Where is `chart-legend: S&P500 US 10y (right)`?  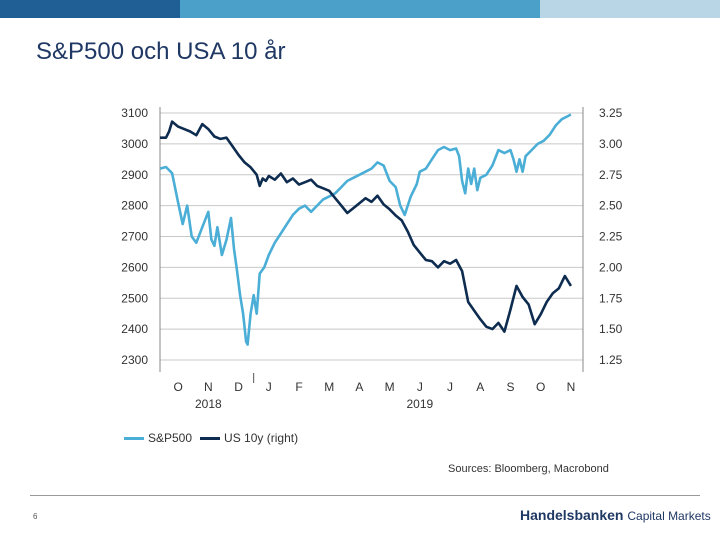 chart-legend: S&P500 US 10y (right) is located at coordinates (215, 438).